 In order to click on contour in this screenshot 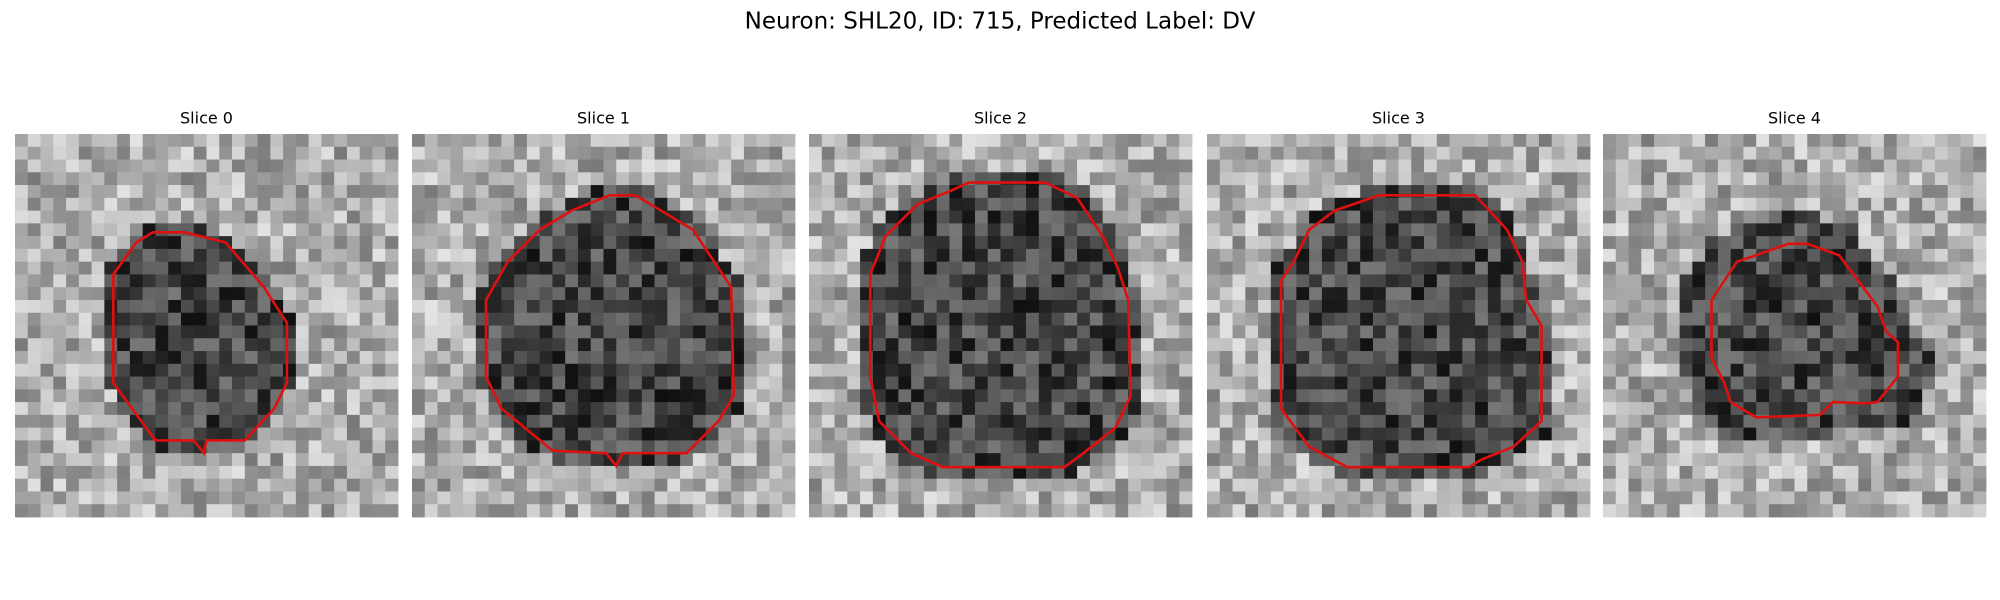, I will do `click(1411, 331)`.